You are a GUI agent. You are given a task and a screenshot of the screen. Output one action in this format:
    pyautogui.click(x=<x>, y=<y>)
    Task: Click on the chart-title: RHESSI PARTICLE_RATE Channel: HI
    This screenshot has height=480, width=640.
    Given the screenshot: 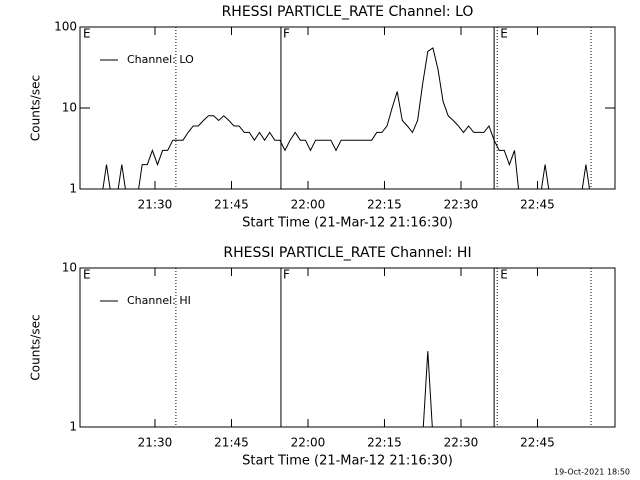 What is the action you would take?
    pyautogui.click(x=347, y=253)
    